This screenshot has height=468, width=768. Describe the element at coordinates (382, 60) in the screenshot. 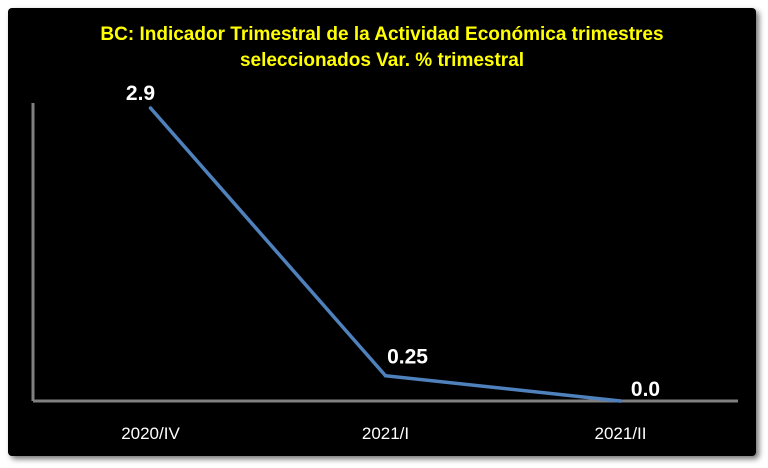

I see `chart-title-line-2: seleccionados Var. % trimestral` at that location.